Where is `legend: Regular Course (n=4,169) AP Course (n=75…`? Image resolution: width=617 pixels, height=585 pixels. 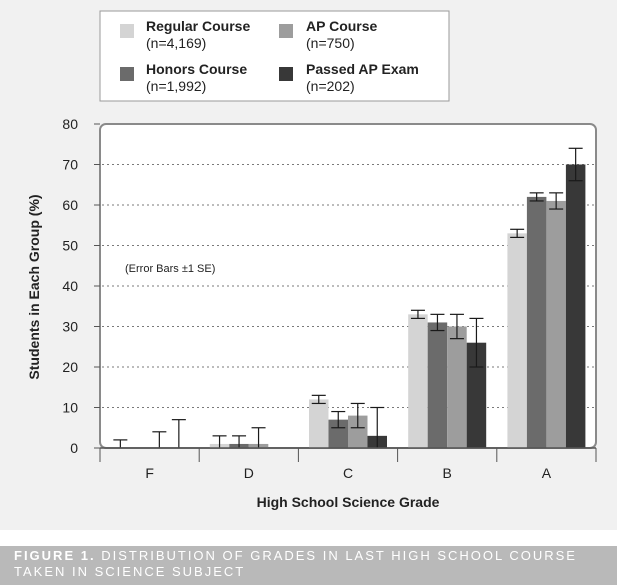 legend: Regular Course (n=4,169) AP Course (n=75… is located at coordinates (274, 56).